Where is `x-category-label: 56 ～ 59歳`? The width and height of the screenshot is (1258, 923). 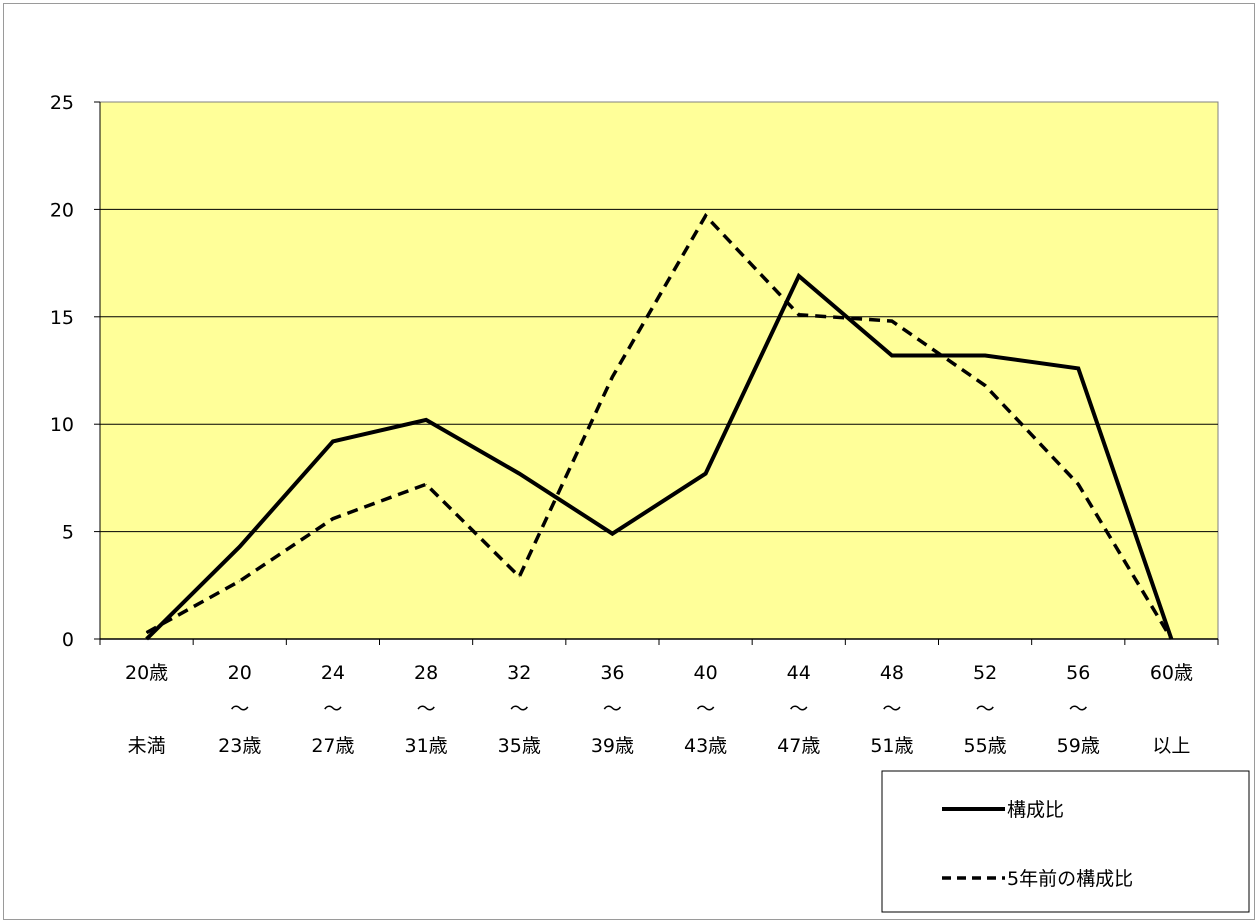
x-category-label: 56 ～ 59歳 is located at coordinates (1078, 709).